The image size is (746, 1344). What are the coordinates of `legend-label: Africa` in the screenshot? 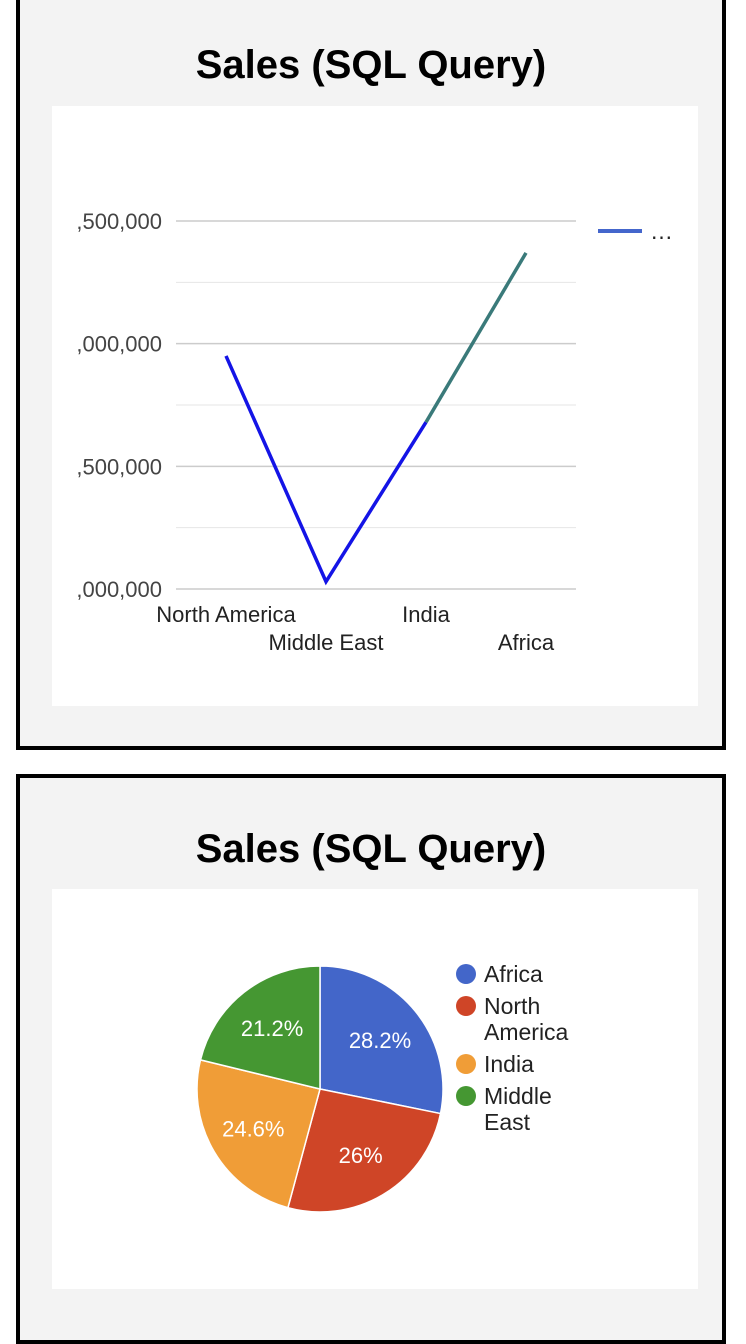 It's located at (513, 974).